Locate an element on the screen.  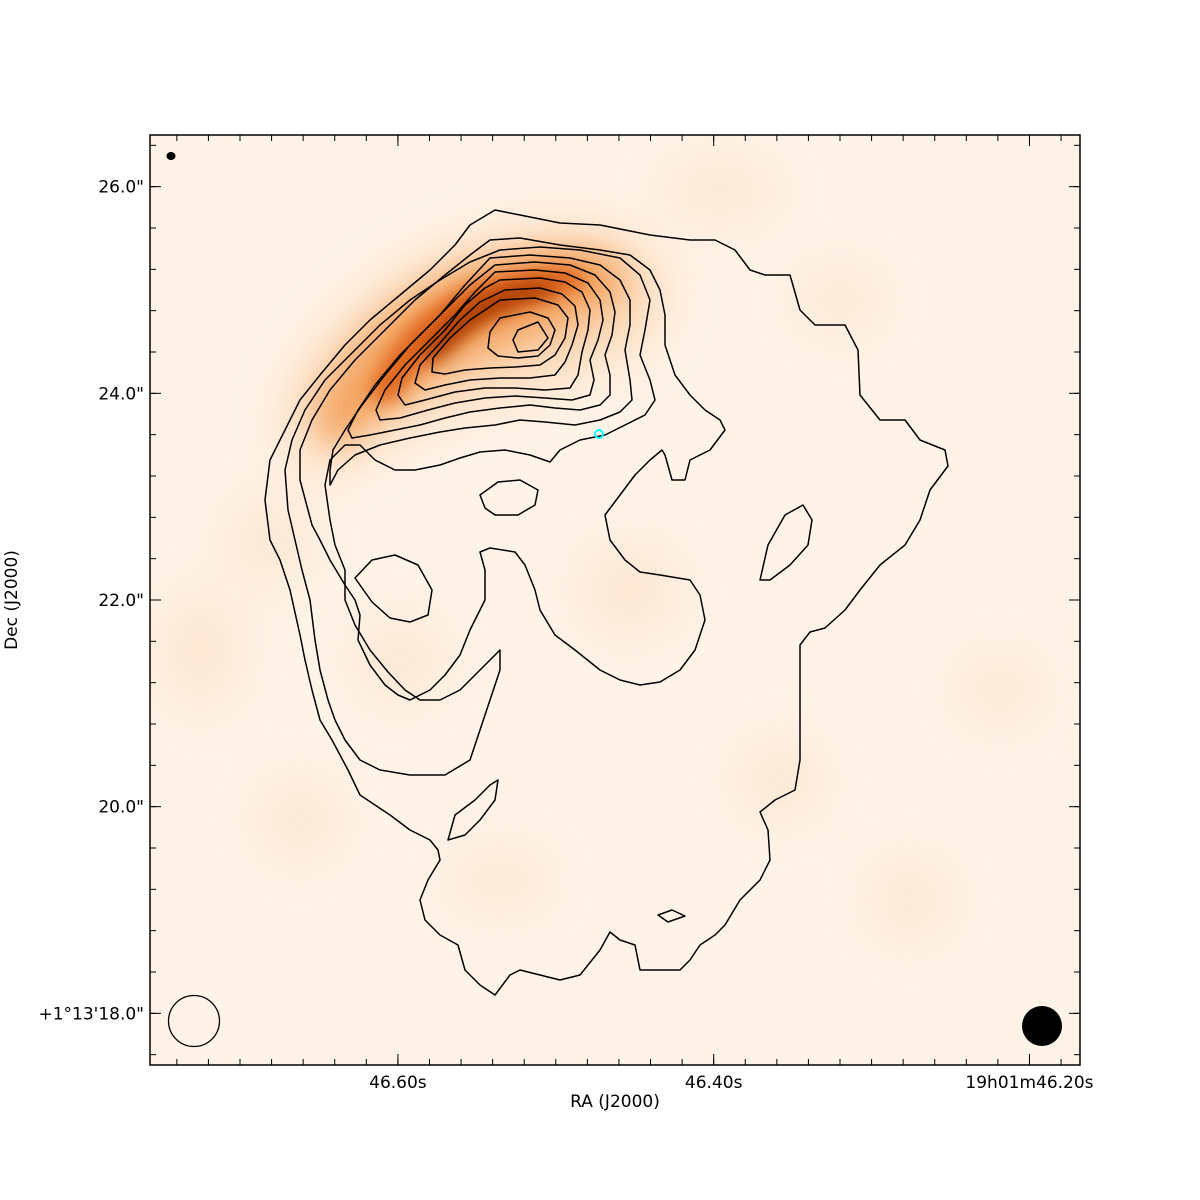
emission-ridge is located at coordinates (476, 352).